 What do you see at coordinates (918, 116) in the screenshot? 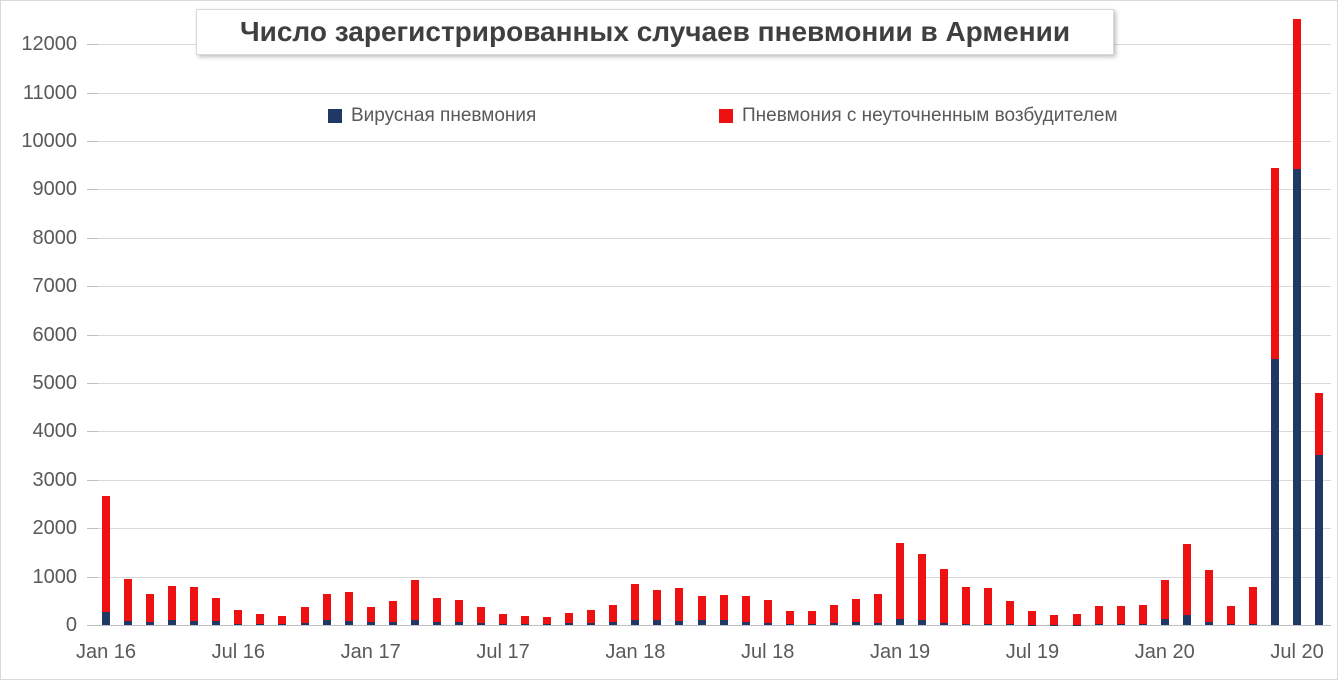
I see `legend-entry-unspecified: Пневмония с неуточненным возбудителем` at bounding box center [918, 116].